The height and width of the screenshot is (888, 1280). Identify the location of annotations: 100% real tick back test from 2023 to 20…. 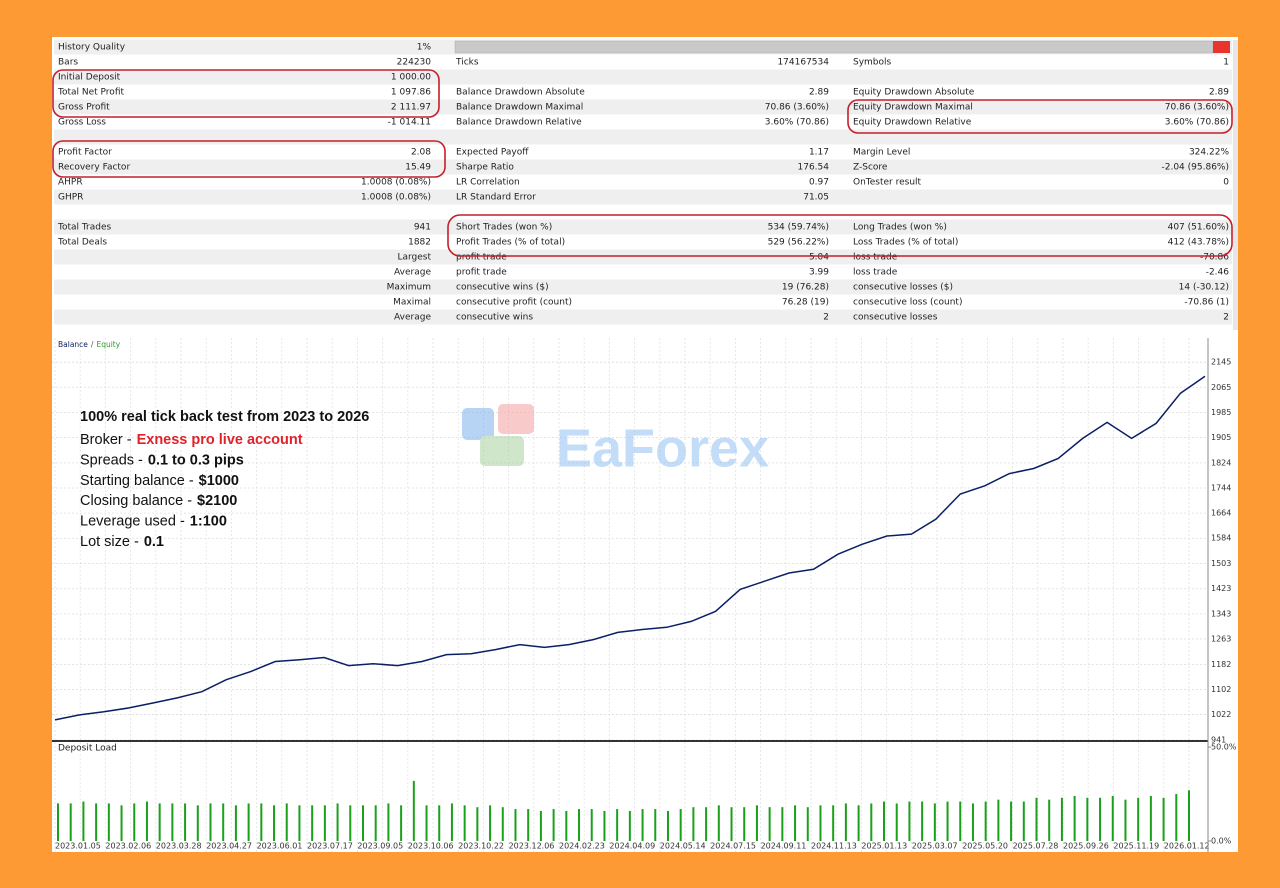
(224, 479).